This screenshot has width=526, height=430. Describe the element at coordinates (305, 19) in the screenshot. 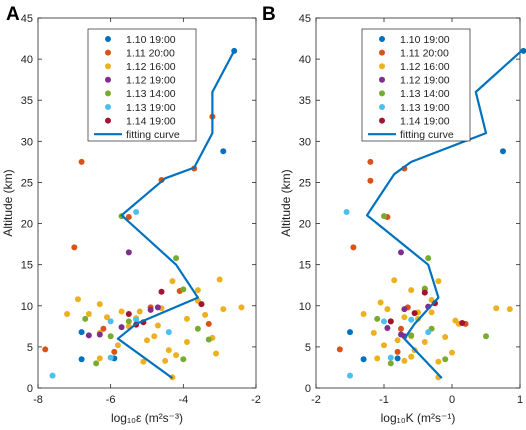

I see `chart-b-y-tick-label: 45` at that location.